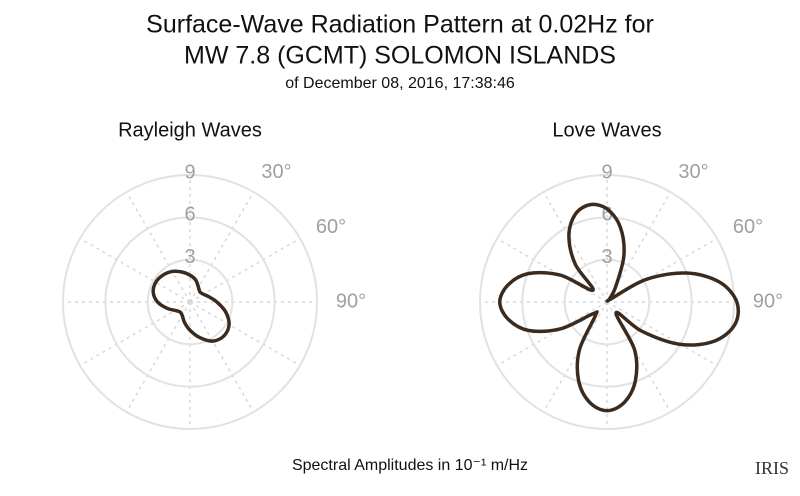 Image resolution: width=800 pixels, height=496 pixels. I want to click on title-line: MW 7.8 (GCMT) SOLOMON ISLANDS, so click(400, 56).